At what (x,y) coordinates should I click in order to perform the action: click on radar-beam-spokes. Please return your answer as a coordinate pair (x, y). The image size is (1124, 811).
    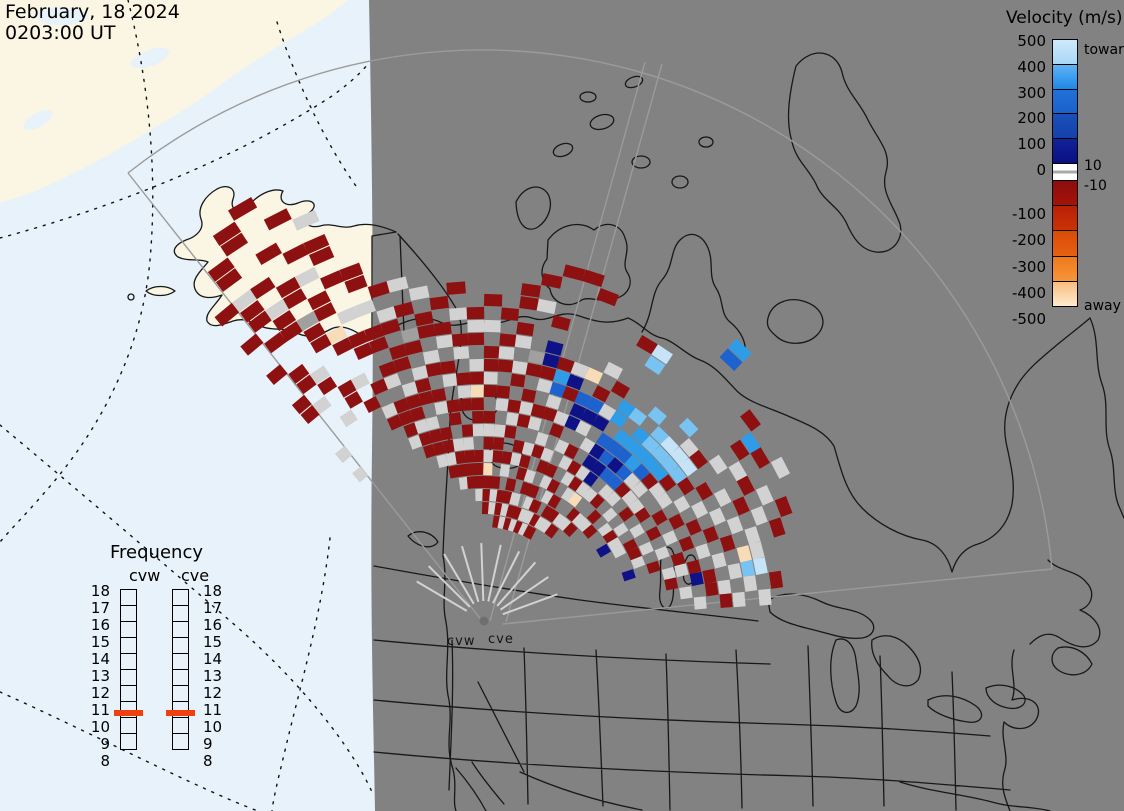
    Looking at the image, I should click on (487, 579).